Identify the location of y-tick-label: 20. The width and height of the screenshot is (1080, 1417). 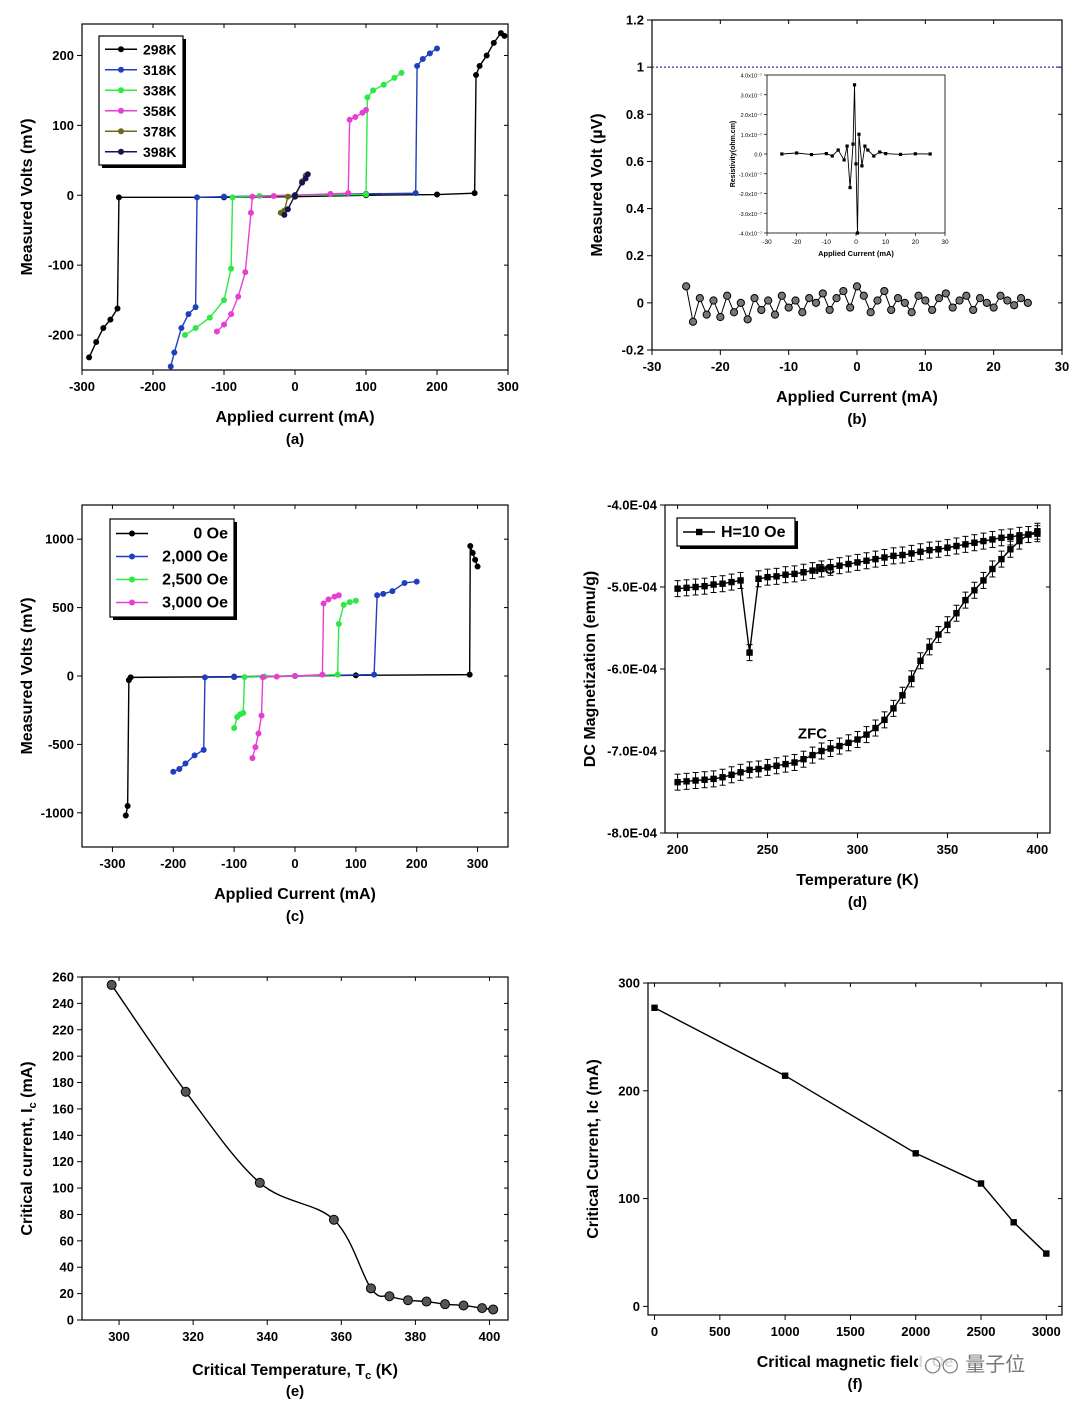
(67, 1293).